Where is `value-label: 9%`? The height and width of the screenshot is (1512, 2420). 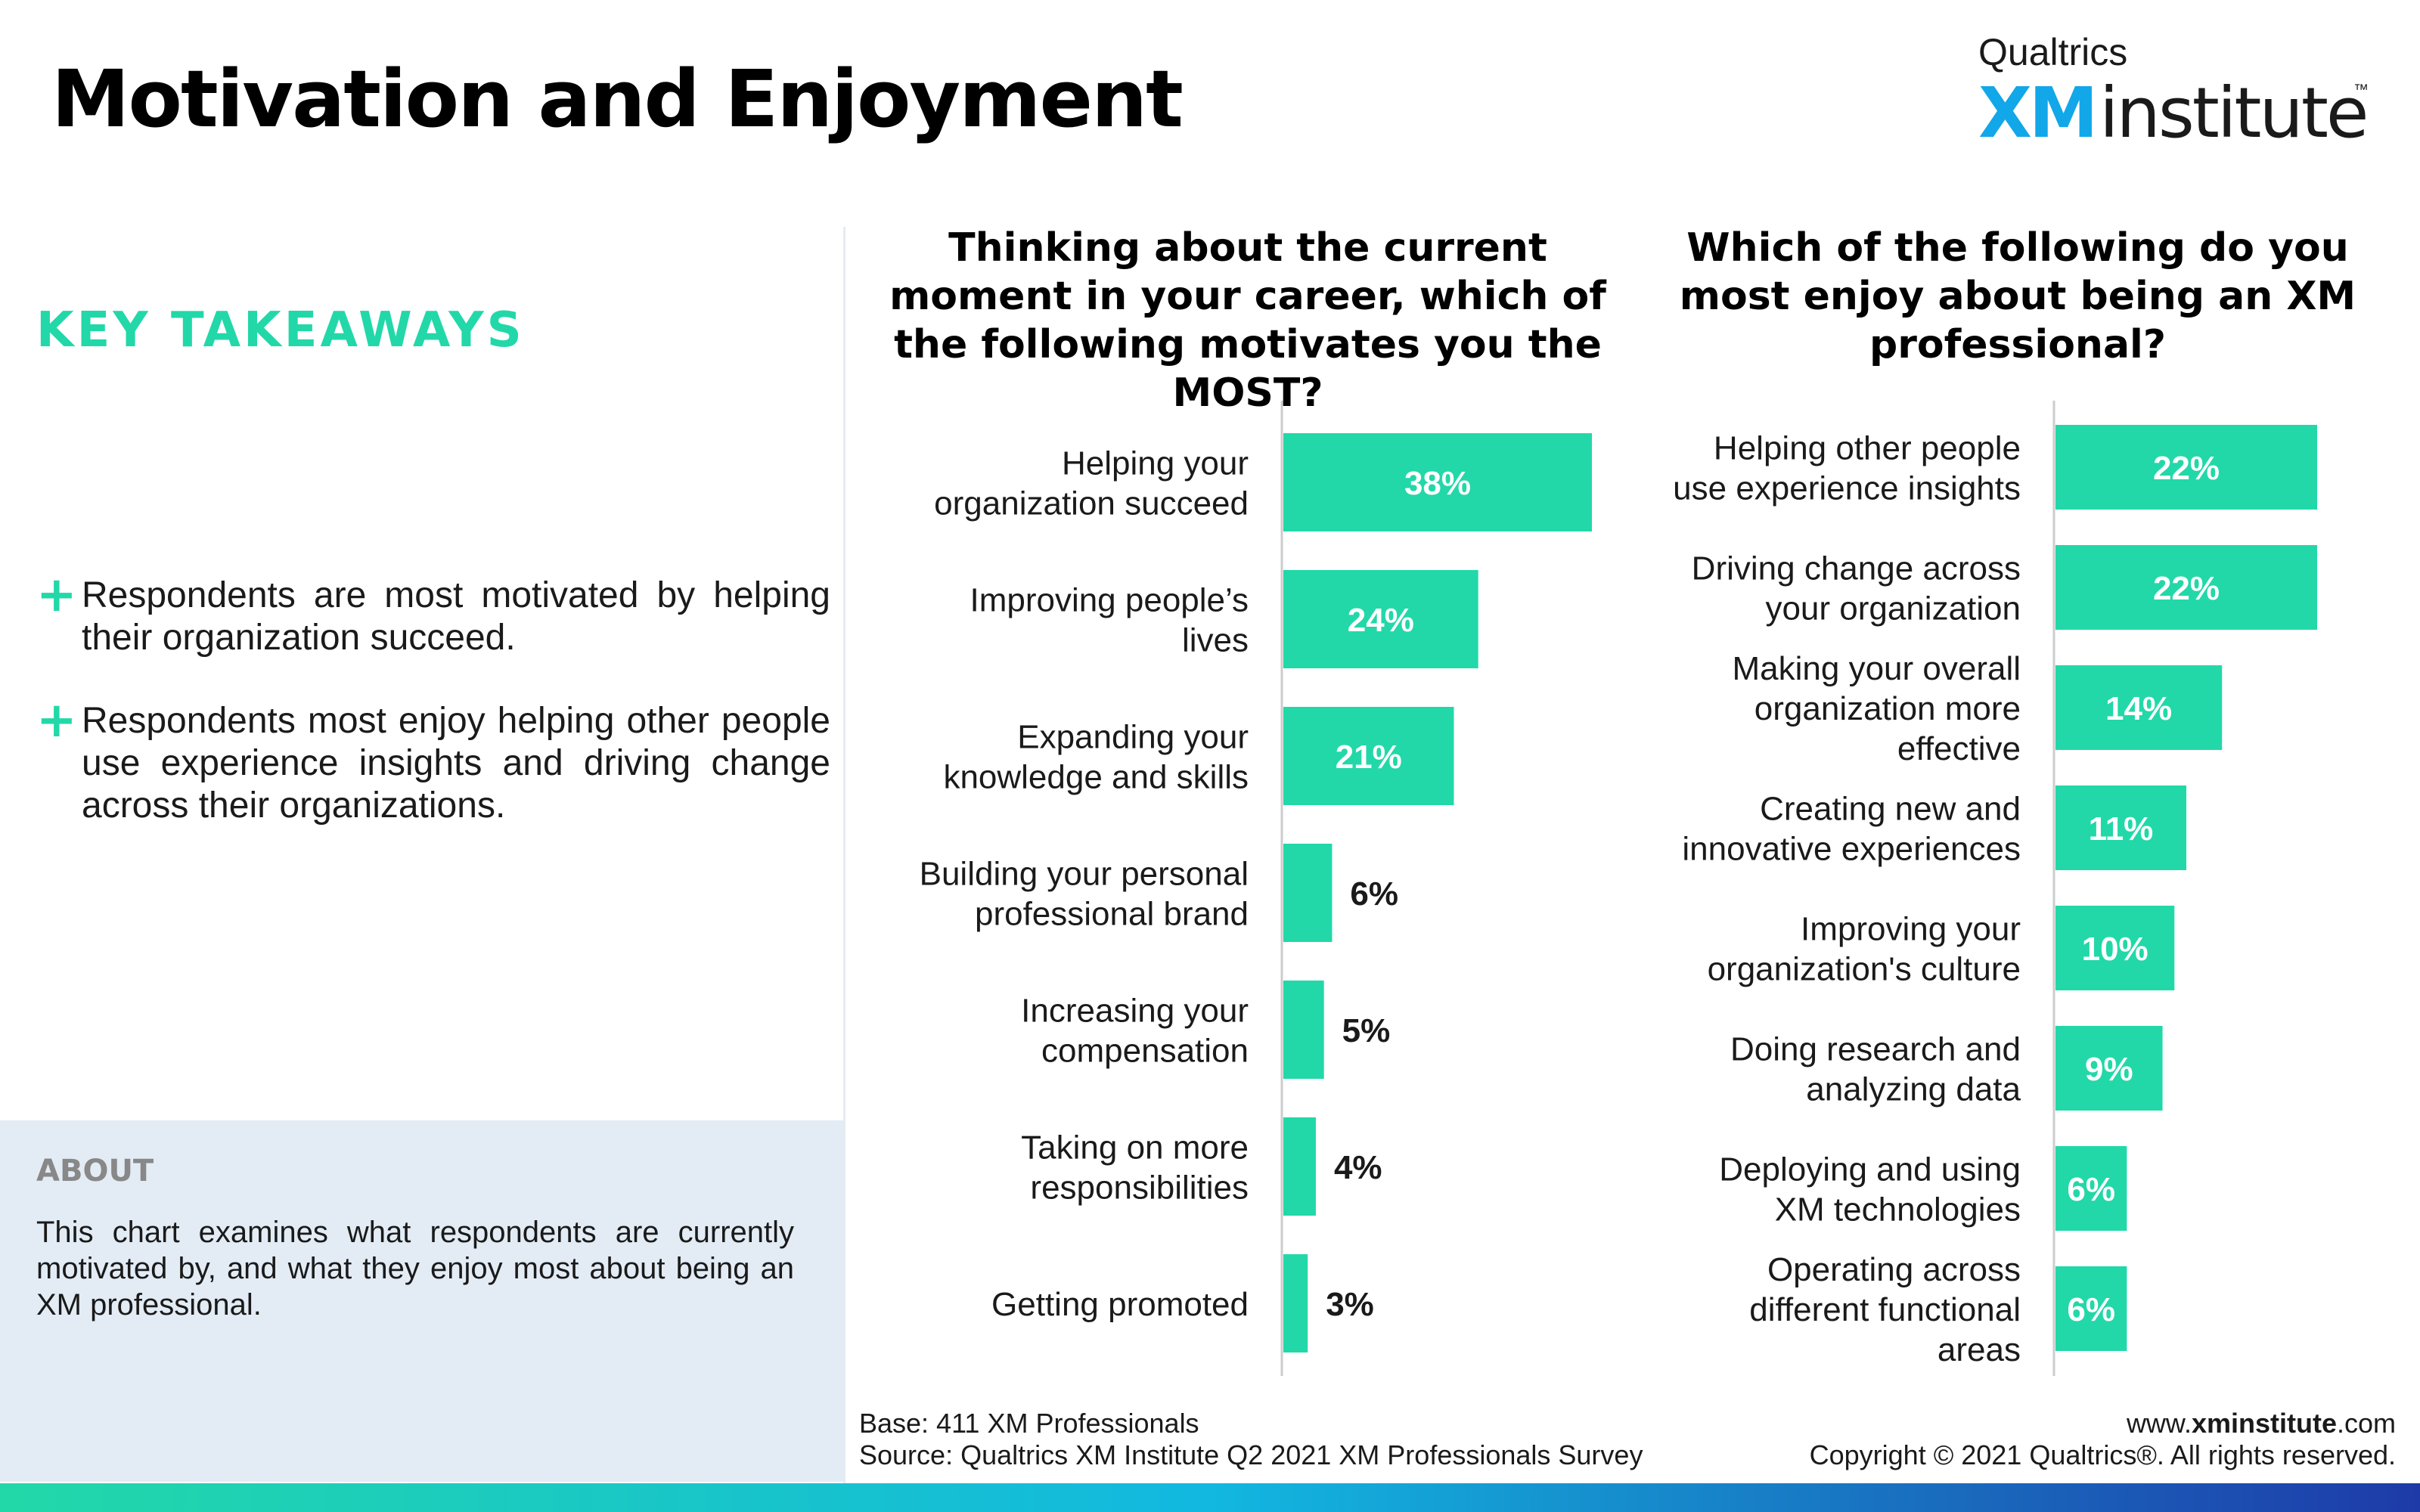 value-label: 9% is located at coordinates (2109, 1069).